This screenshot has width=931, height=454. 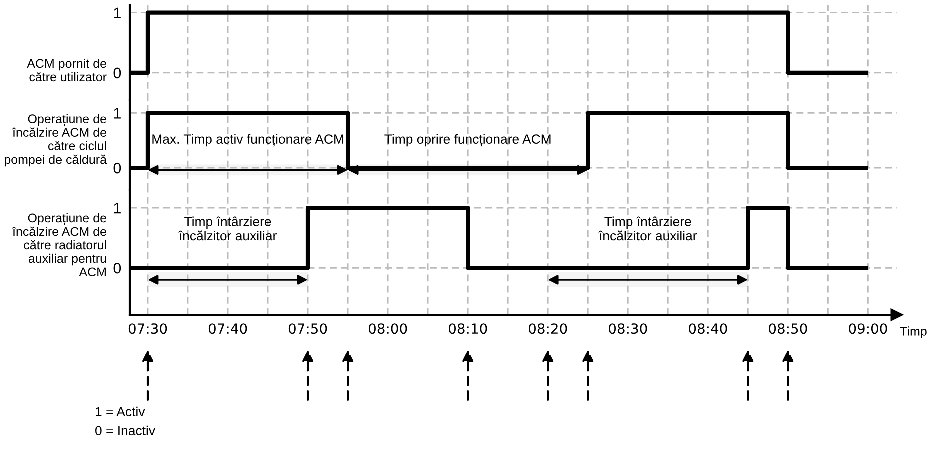 I want to click on x-tick-label: 08:50, so click(x=788, y=329).